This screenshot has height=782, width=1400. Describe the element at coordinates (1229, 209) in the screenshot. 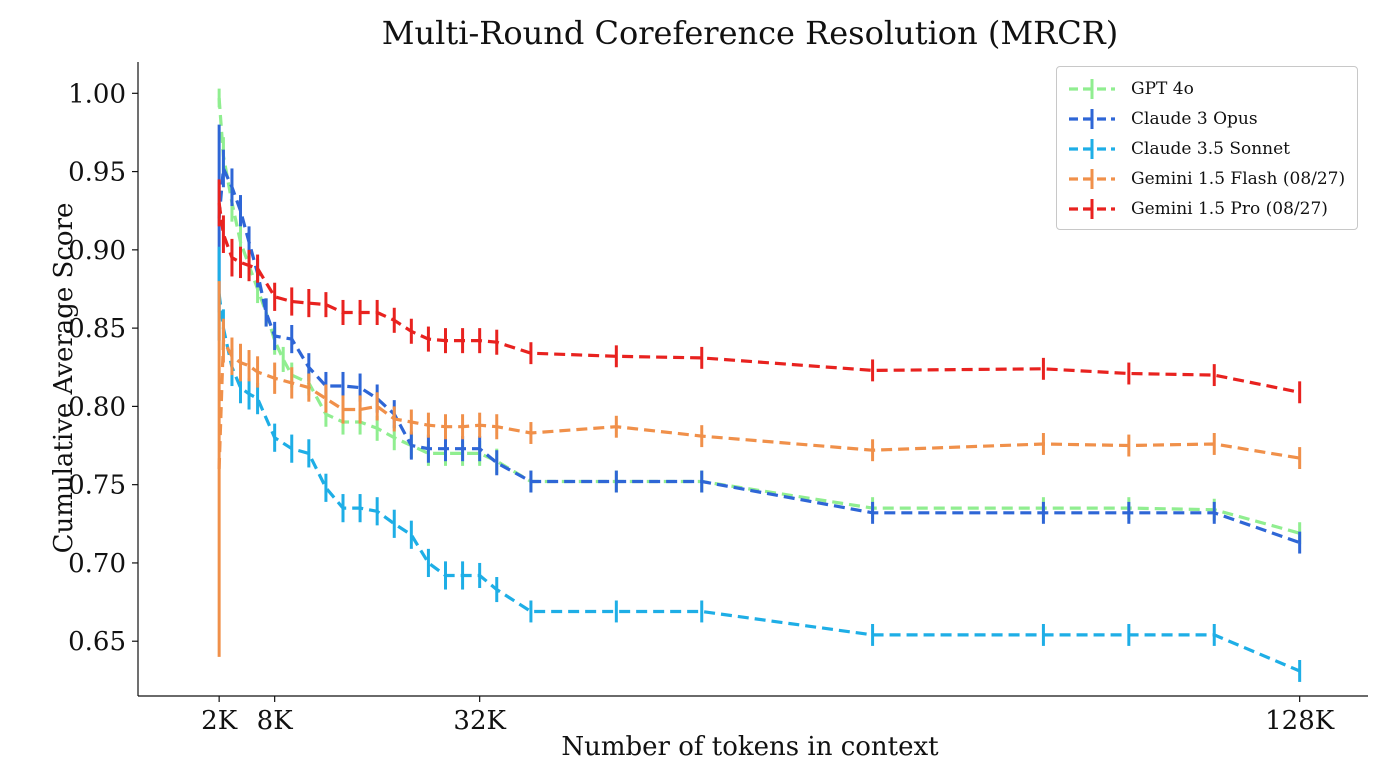

I see `legend-label: Gemini 1.5 Pro (08/27)` at that location.